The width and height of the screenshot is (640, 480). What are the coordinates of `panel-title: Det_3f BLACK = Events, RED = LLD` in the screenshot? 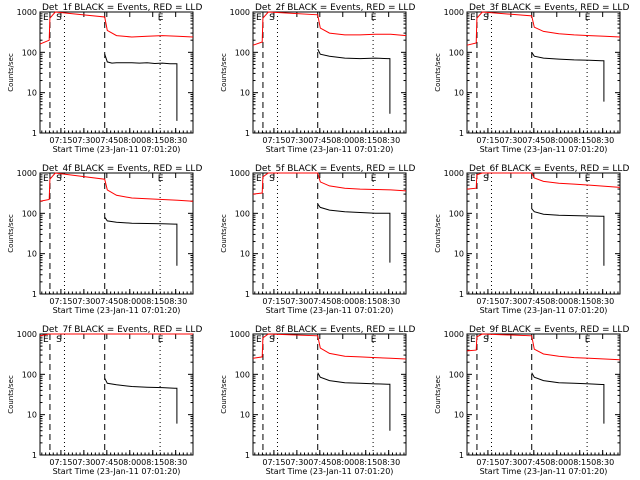 It's located at (549, 8).